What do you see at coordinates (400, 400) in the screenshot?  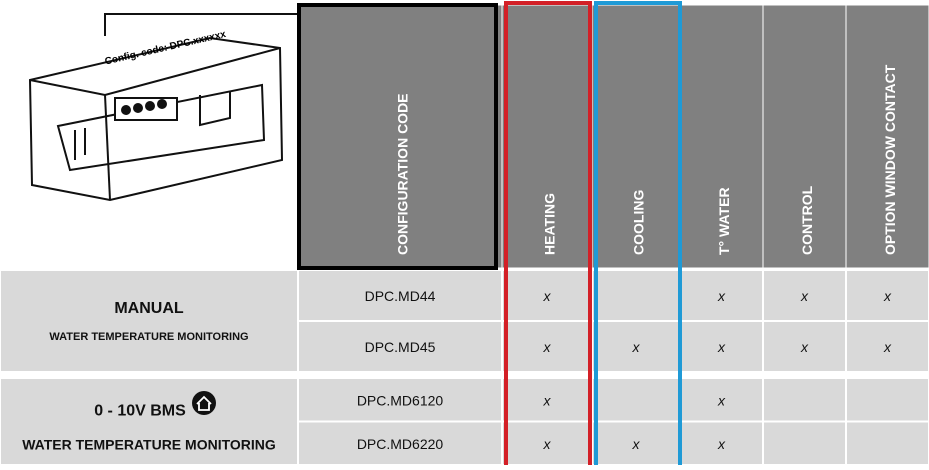 I see `config-code: DPC.MD6120` at bounding box center [400, 400].